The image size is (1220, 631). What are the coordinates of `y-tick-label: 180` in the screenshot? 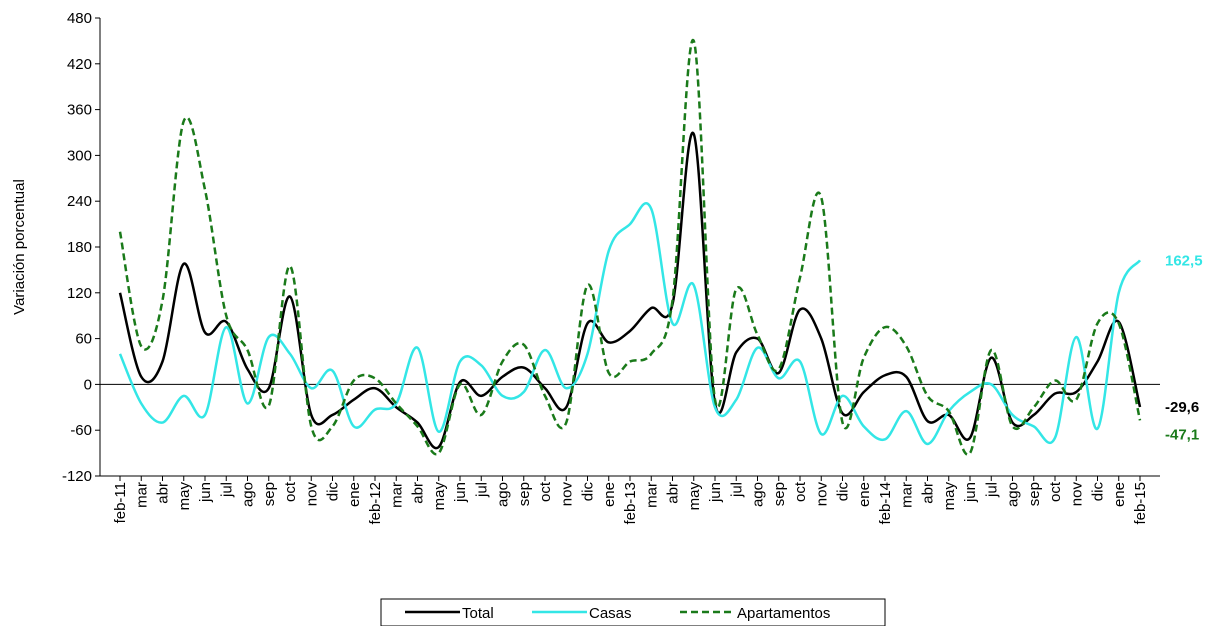 It's located at (79, 247).